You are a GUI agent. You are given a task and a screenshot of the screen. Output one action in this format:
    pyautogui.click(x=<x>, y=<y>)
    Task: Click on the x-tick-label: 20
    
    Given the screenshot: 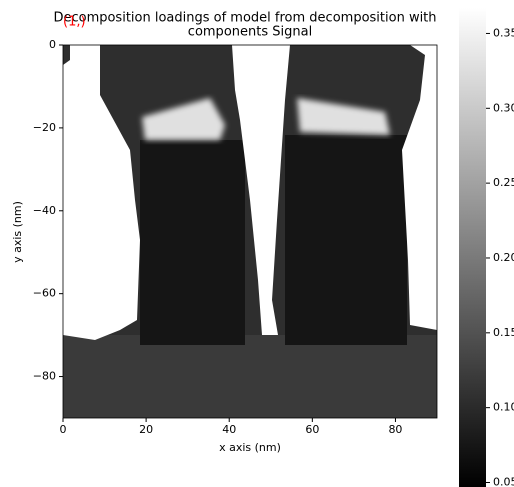 What is the action you would take?
    pyautogui.click(x=146, y=429)
    